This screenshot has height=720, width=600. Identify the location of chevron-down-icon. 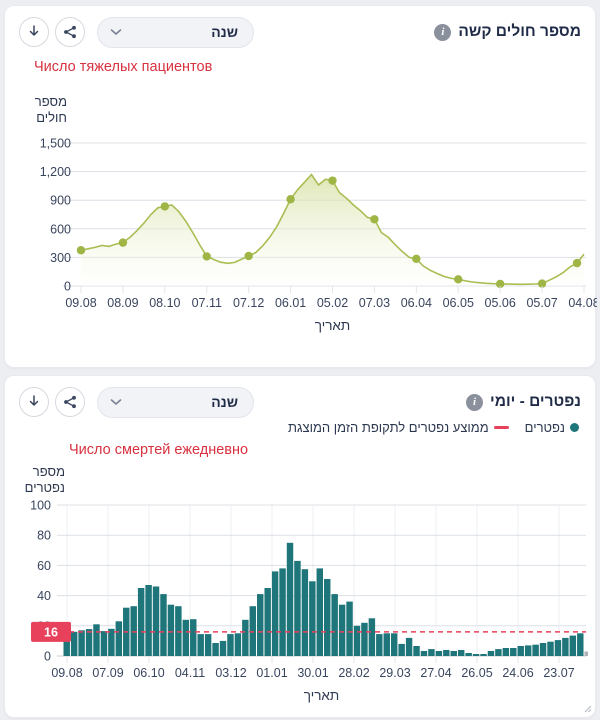
(116, 402).